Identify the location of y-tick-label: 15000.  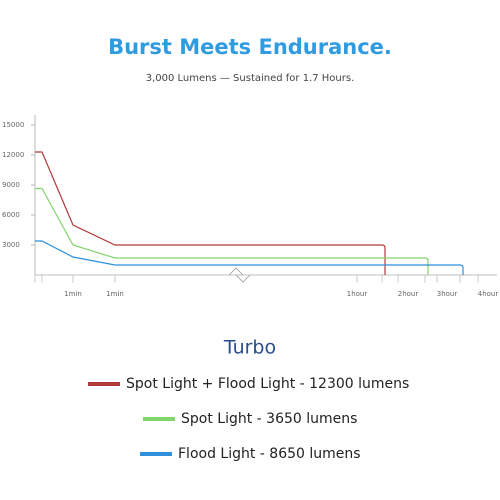
(13, 125).